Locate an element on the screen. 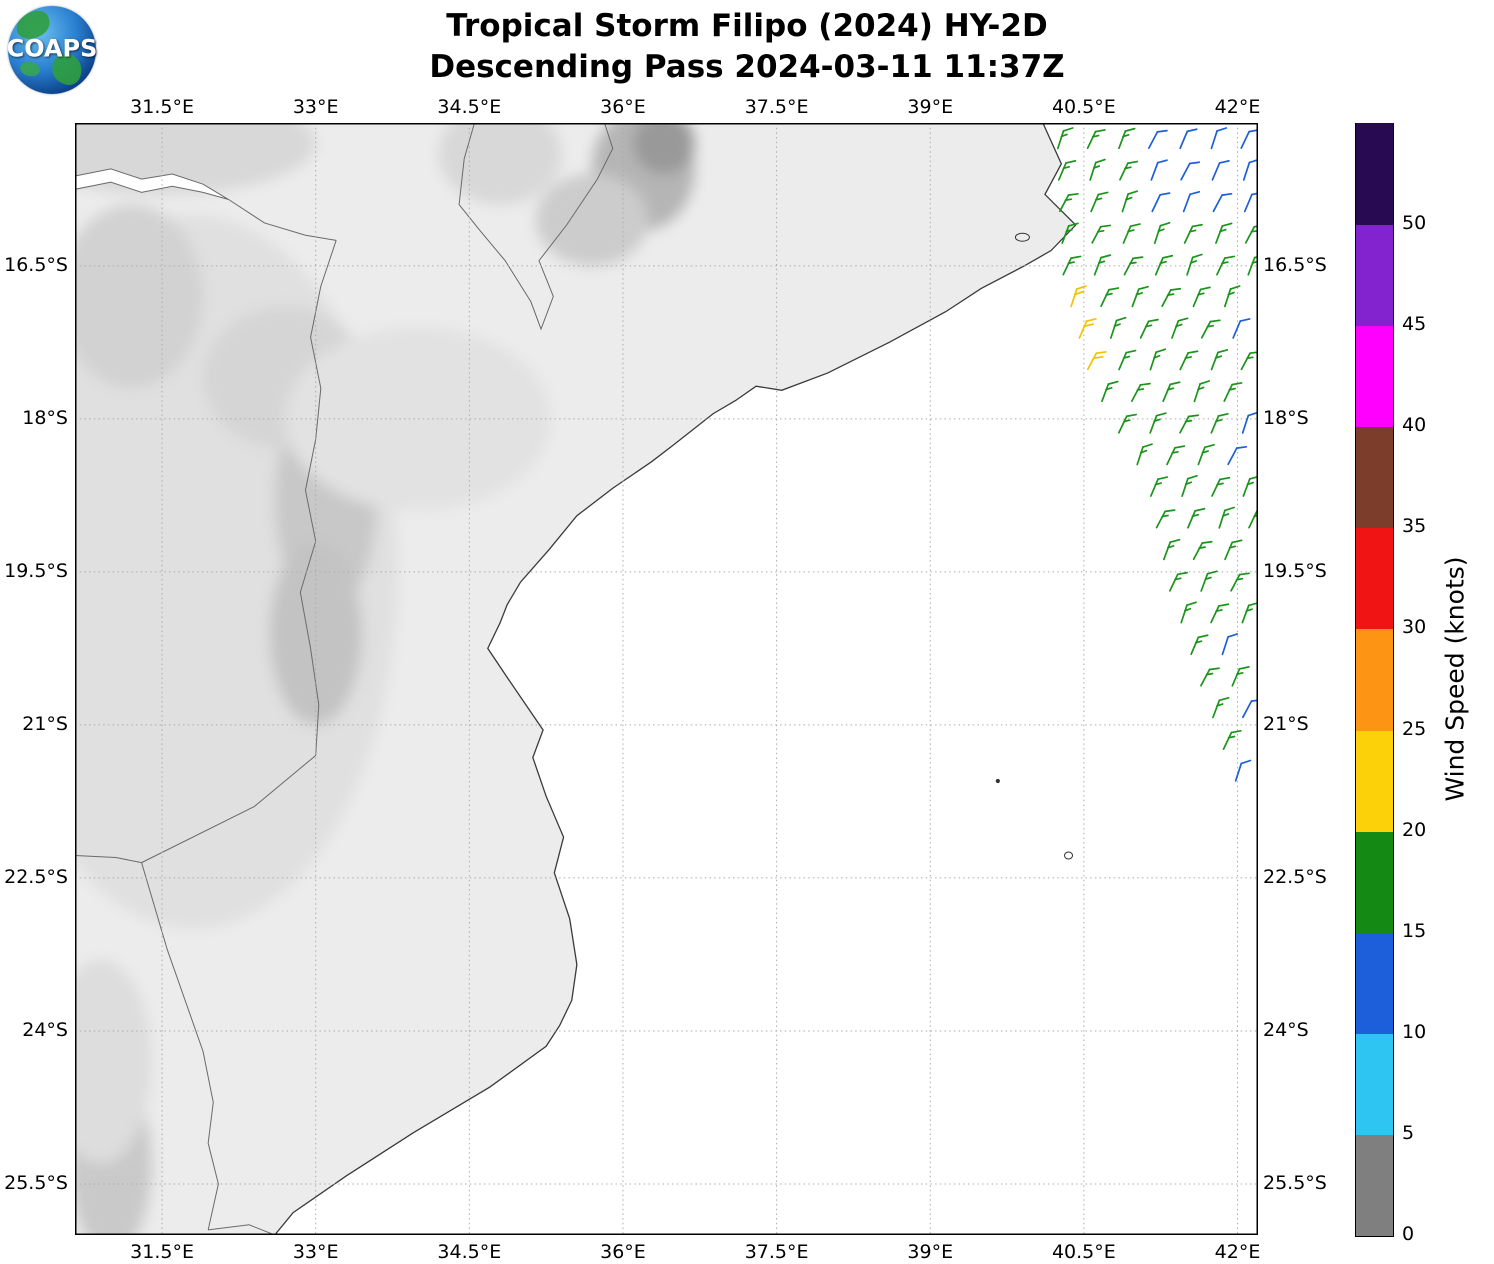  title-line-1: Tropical Storm Filipo (2024) HY-2D is located at coordinates (747, 26).